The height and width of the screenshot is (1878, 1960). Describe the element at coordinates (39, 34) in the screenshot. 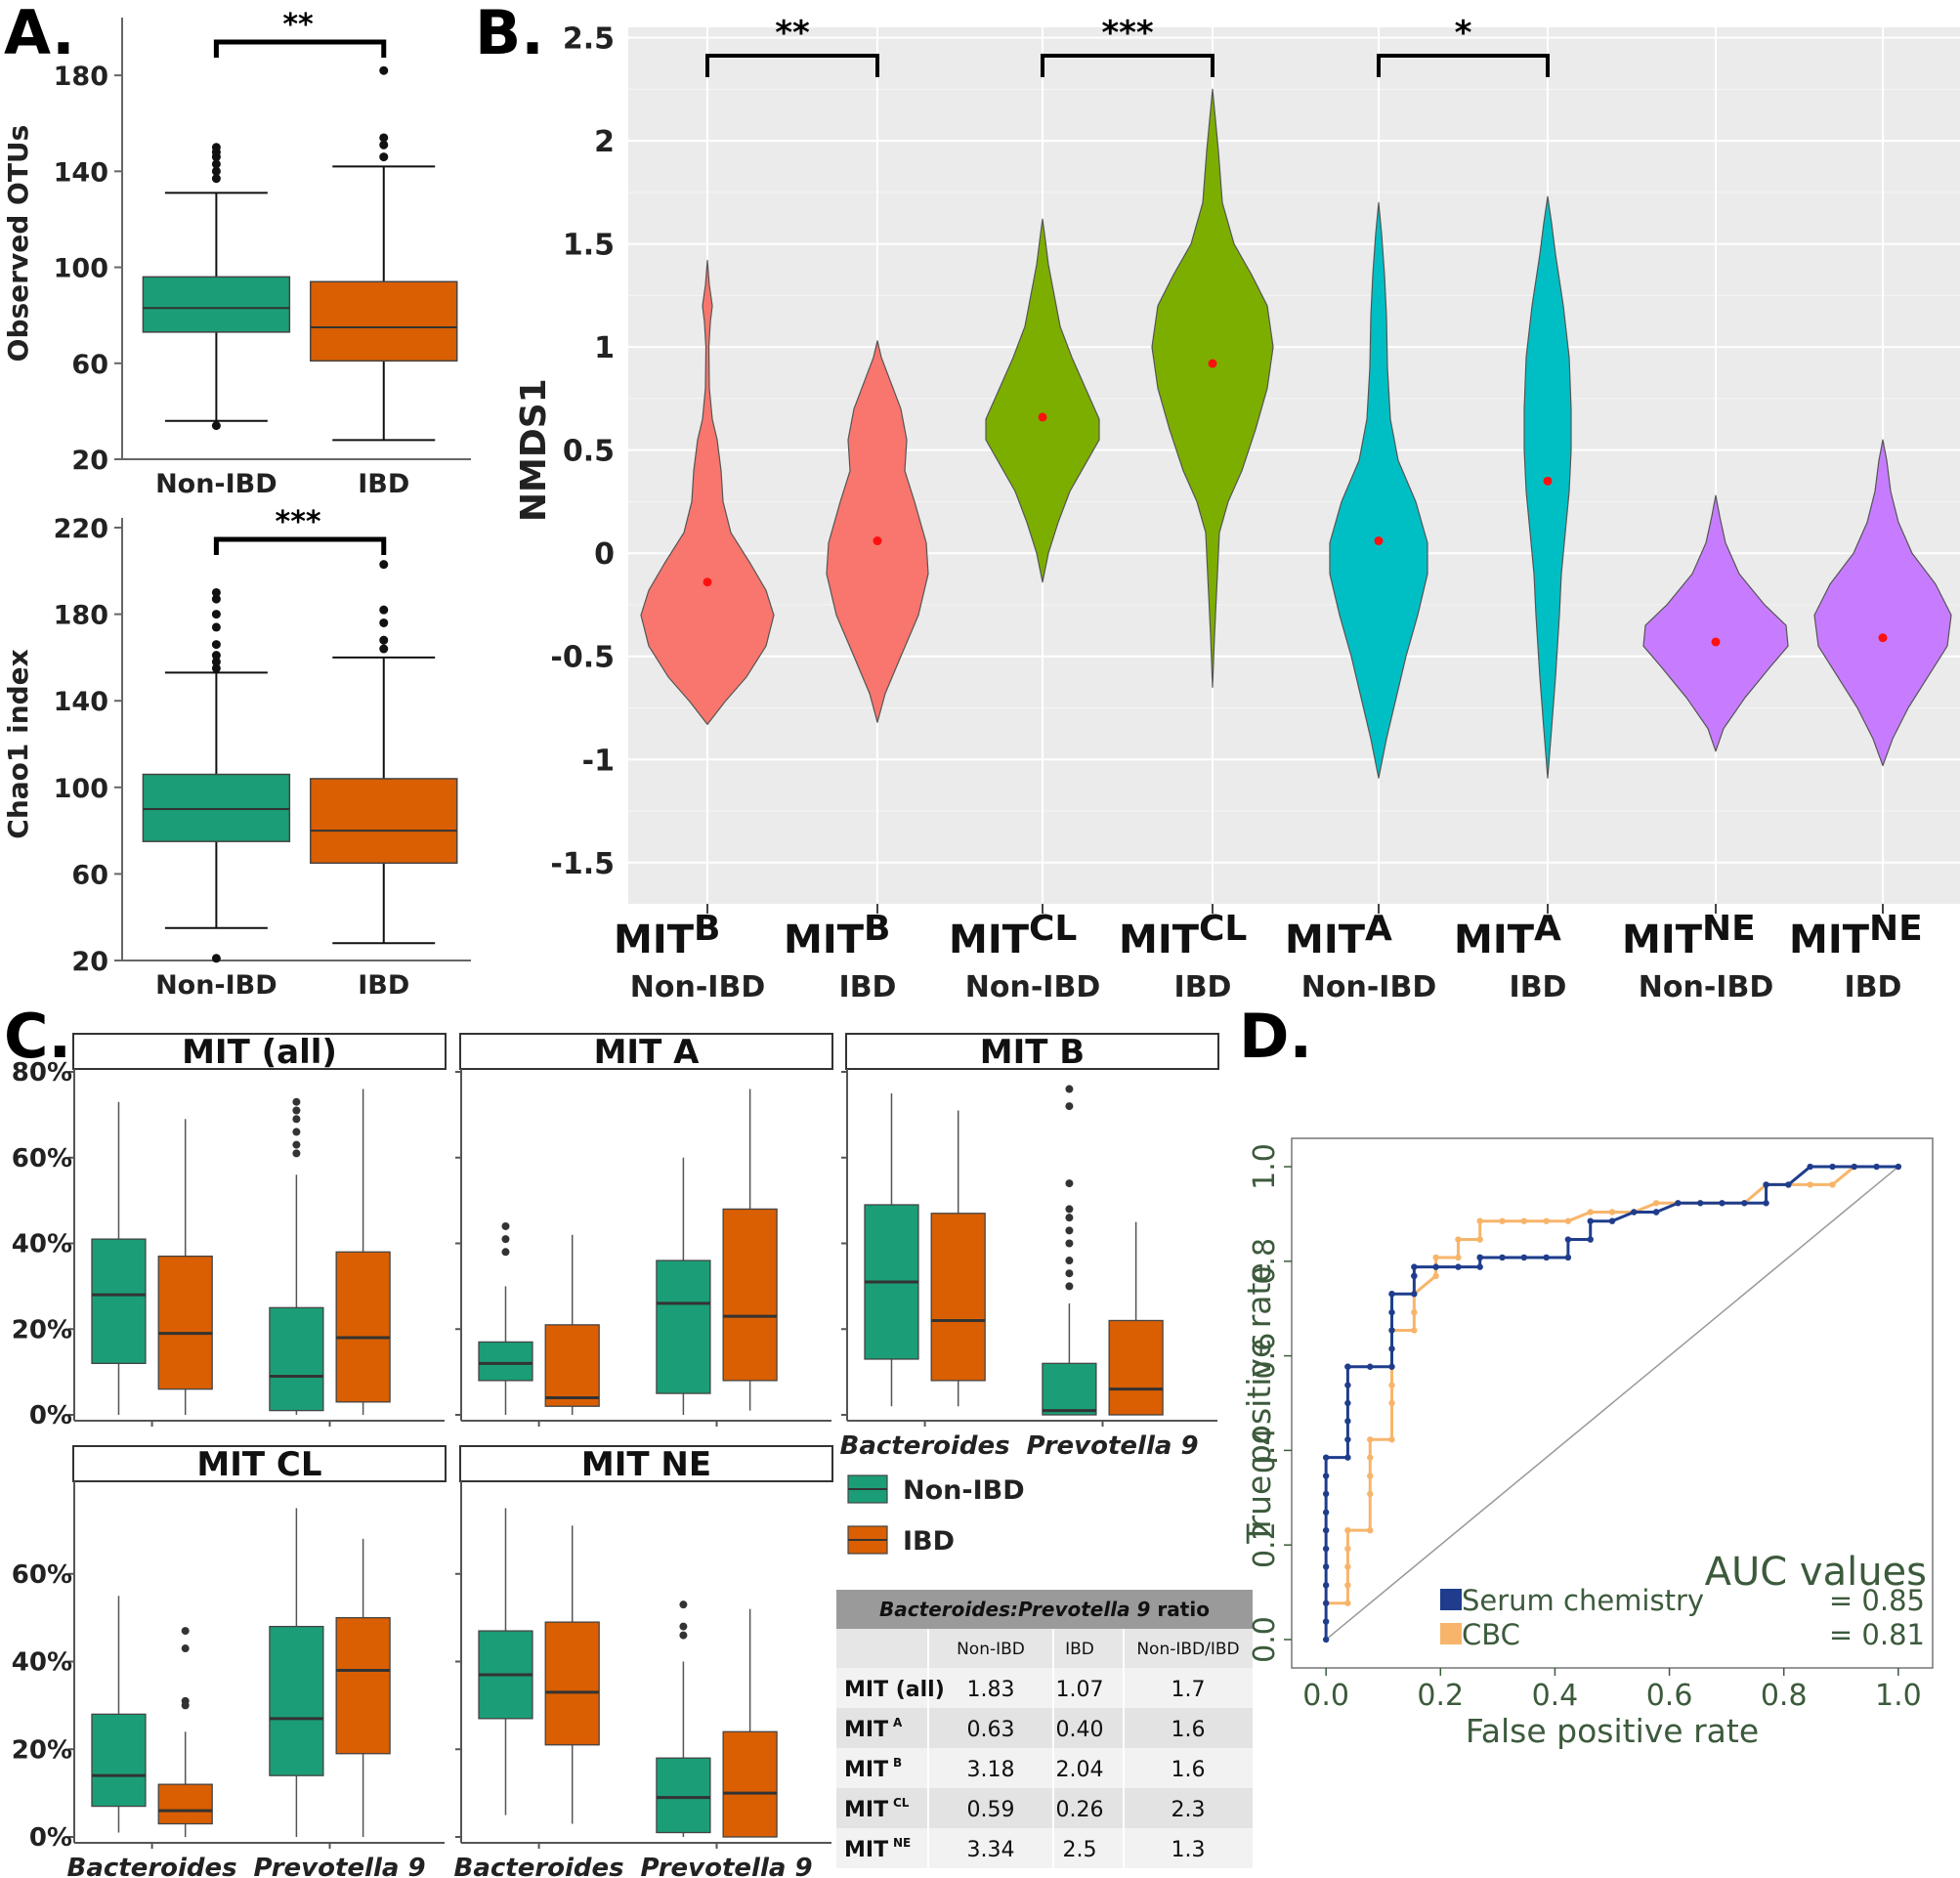

I see `panel-label-a: A.` at that location.